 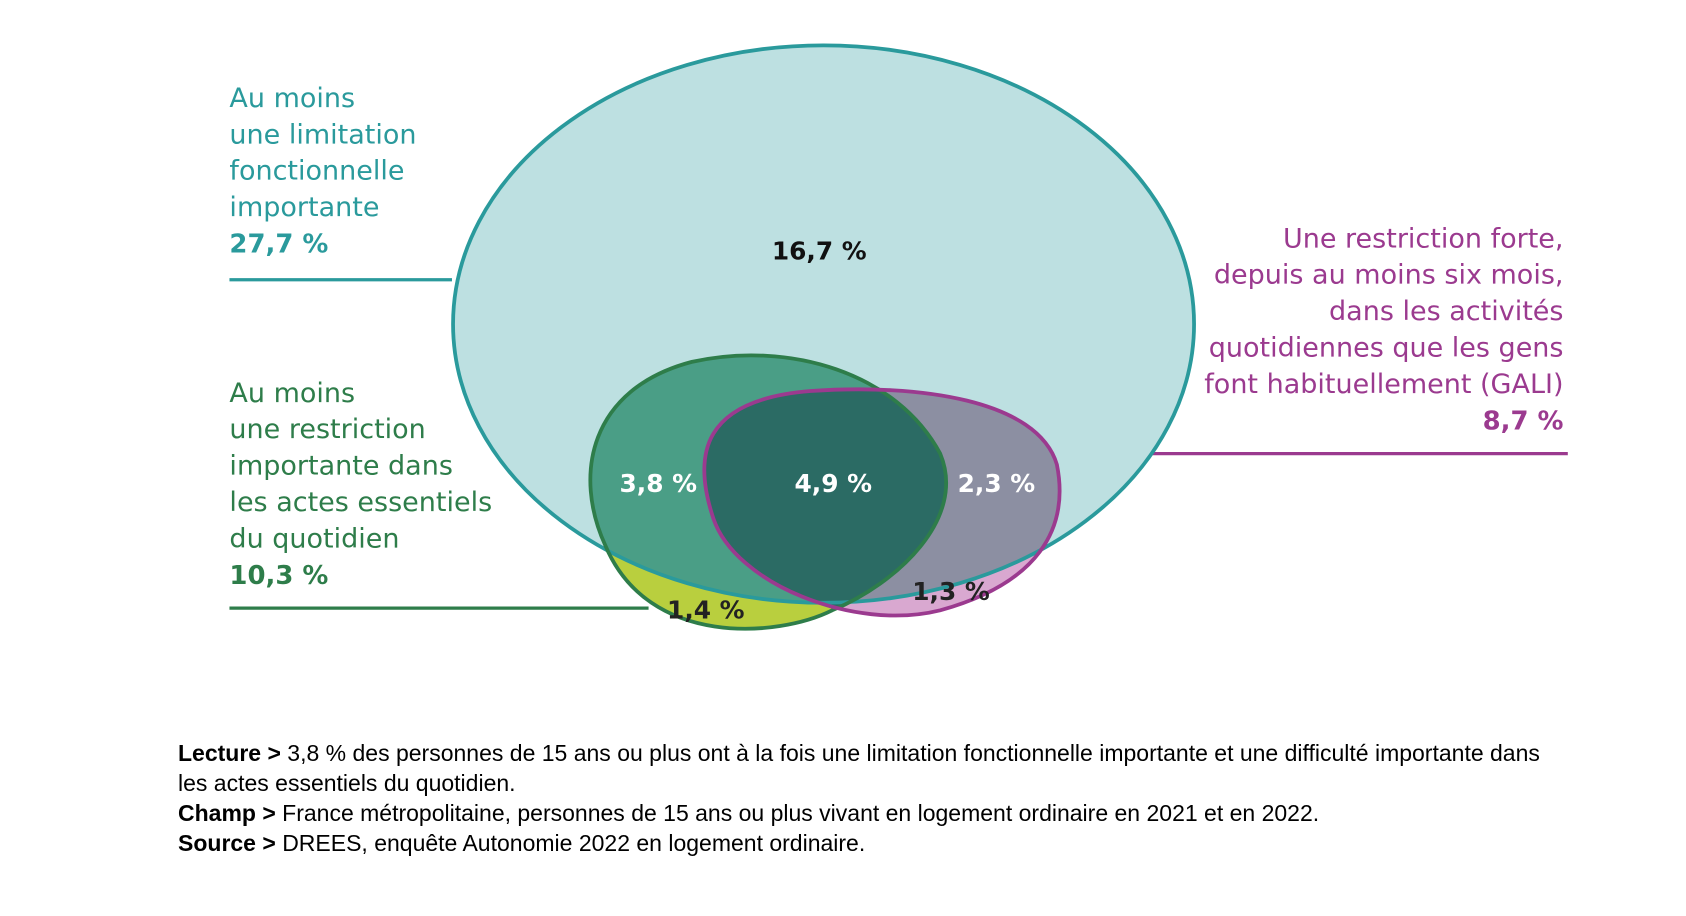 What do you see at coordinates (1386, 348) in the screenshot?
I see `set-label: quotidiennes que les gens` at bounding box center [1386, 348].